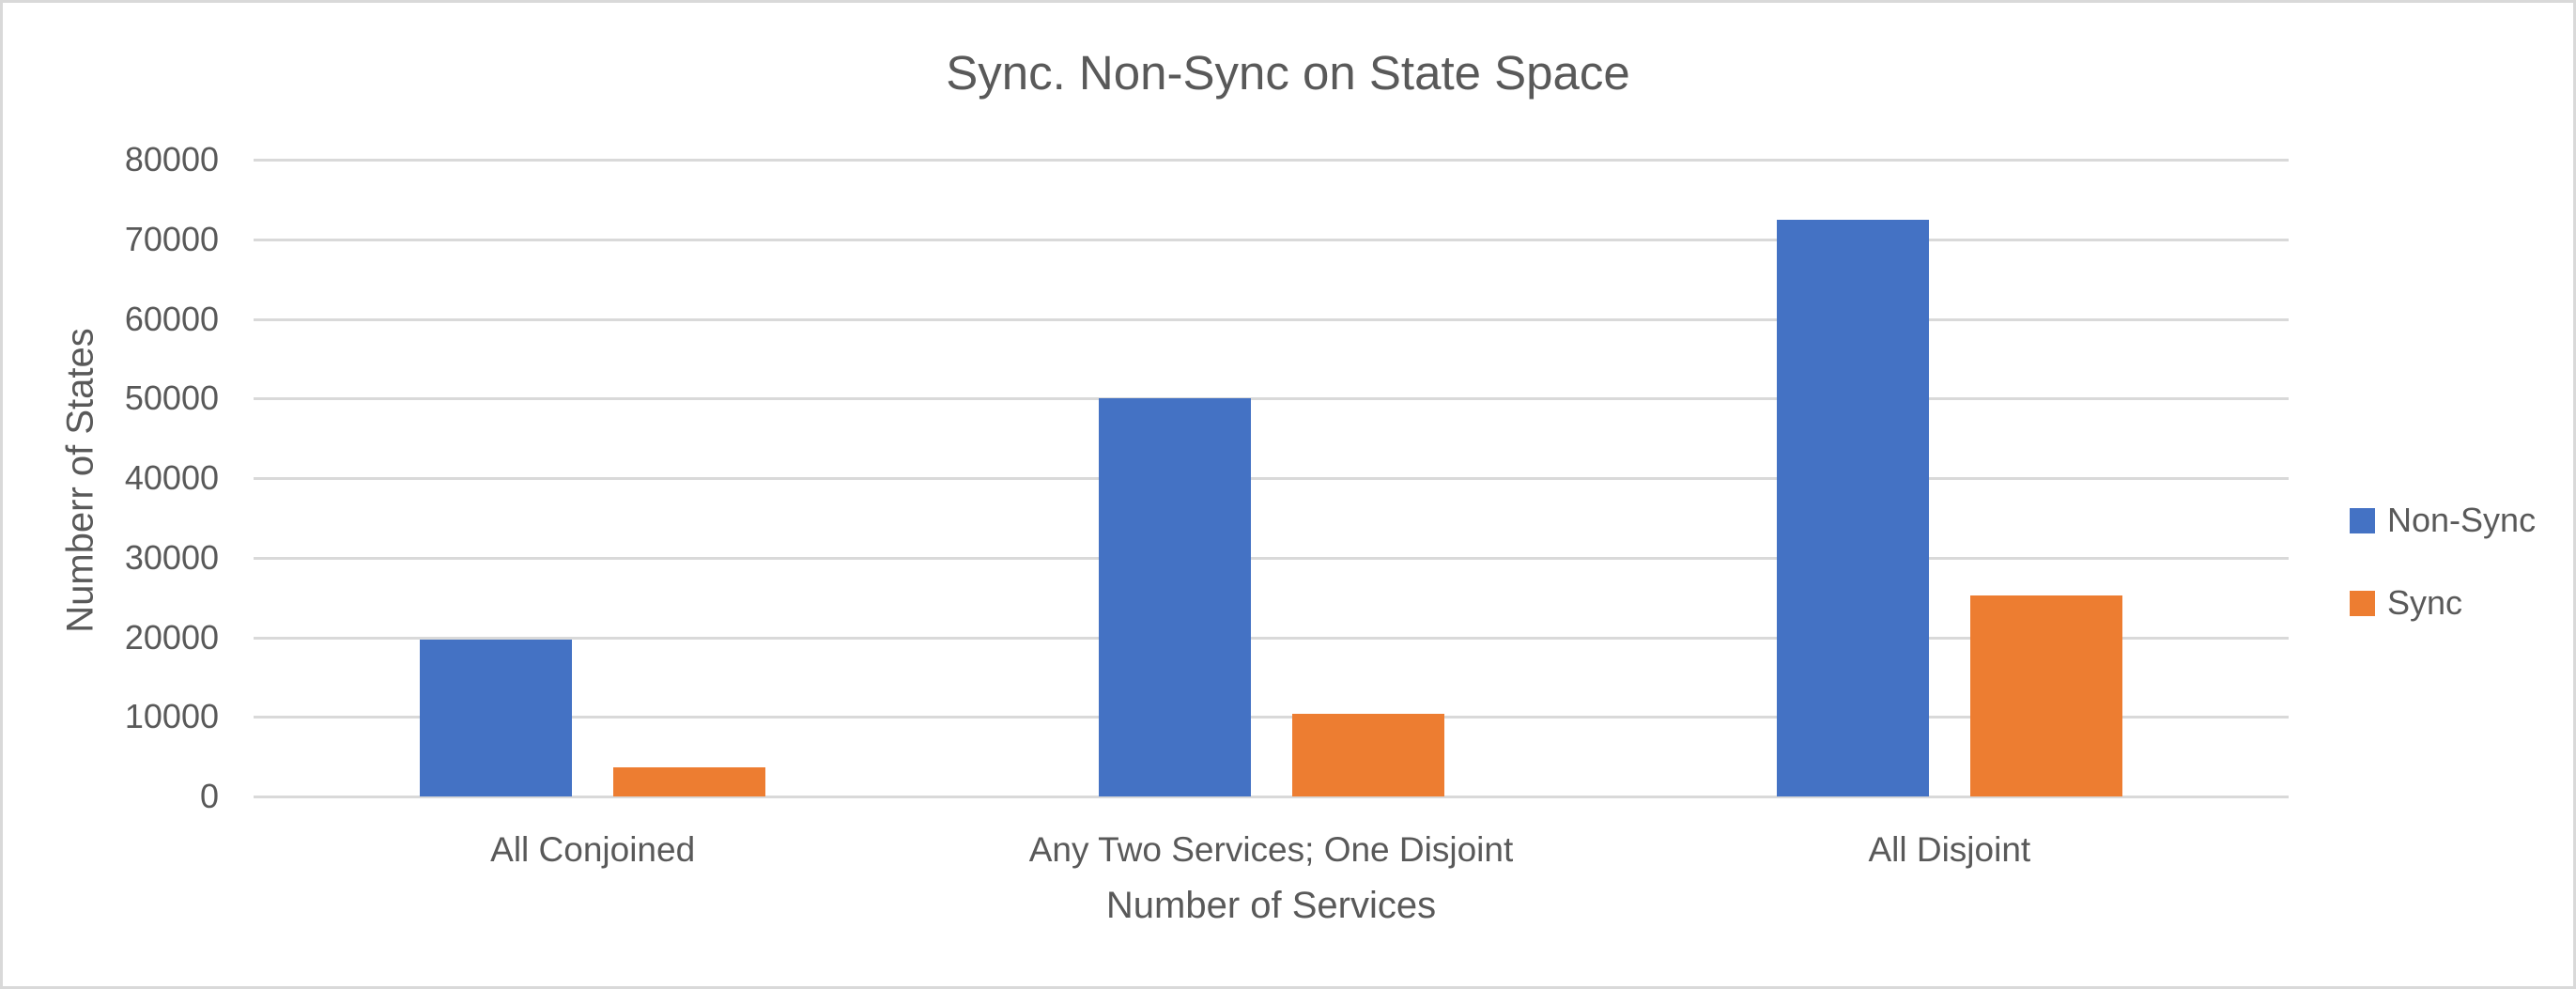 Image resolution: width=2576 pixels, height=989 pixels. I want to click on y-tick-label: 10000, so click(171, 716).